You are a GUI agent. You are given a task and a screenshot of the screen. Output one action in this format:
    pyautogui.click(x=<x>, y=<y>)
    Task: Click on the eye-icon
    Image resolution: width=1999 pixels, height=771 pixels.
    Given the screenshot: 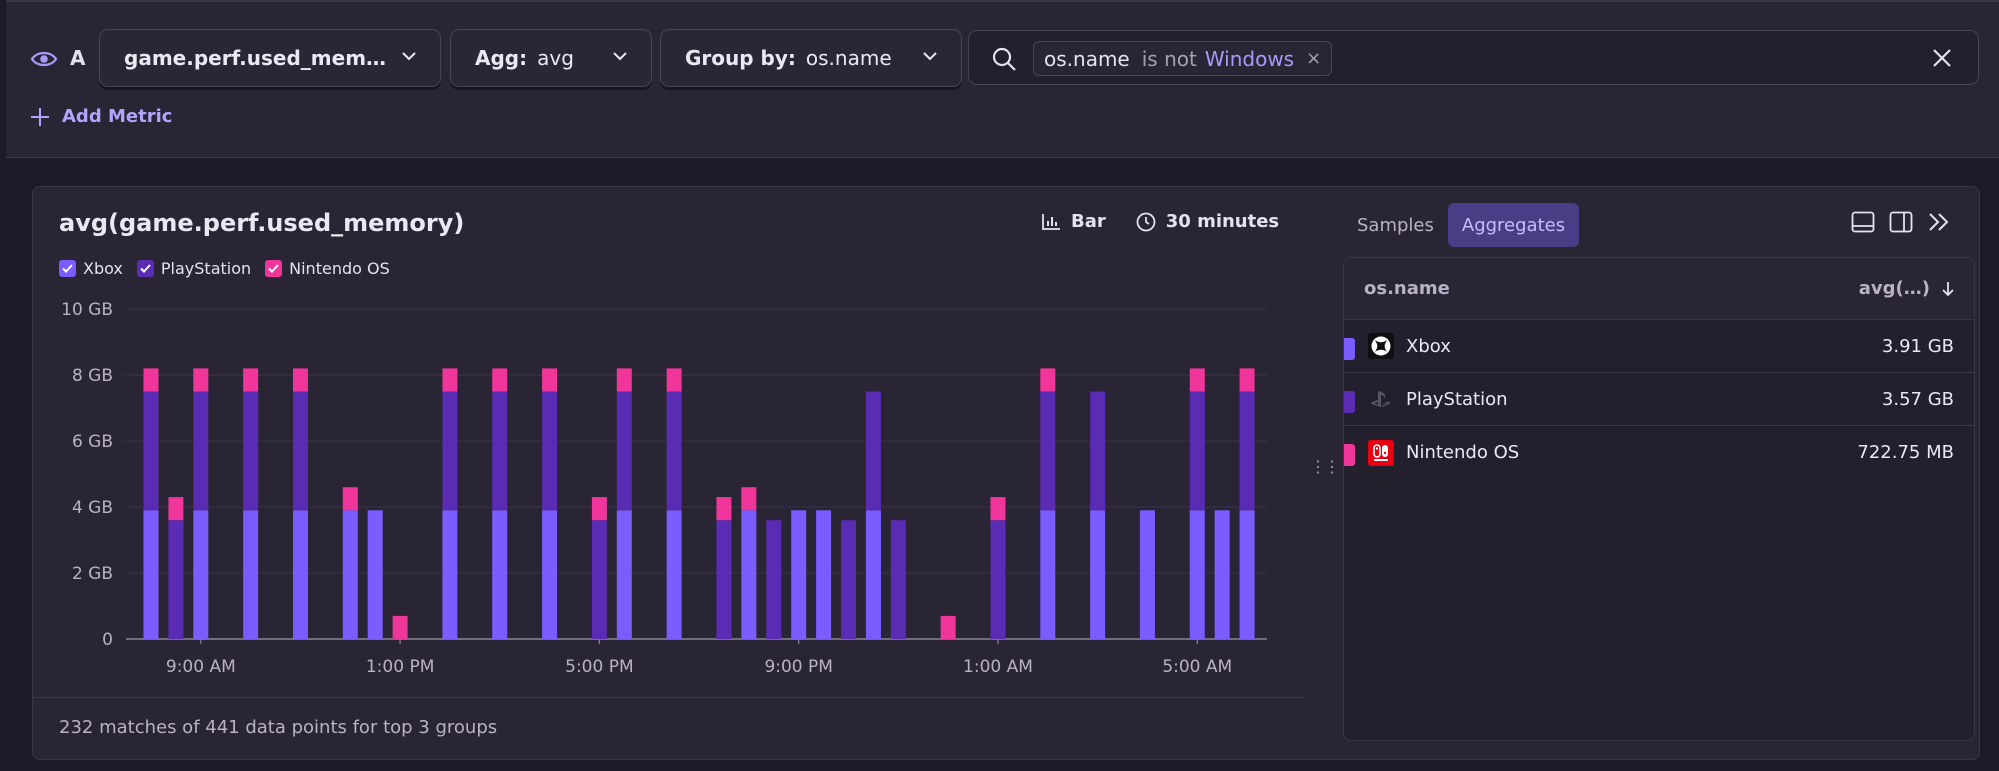 What is the action you would take?
    pyautogui.click(x=44, y=59)
    